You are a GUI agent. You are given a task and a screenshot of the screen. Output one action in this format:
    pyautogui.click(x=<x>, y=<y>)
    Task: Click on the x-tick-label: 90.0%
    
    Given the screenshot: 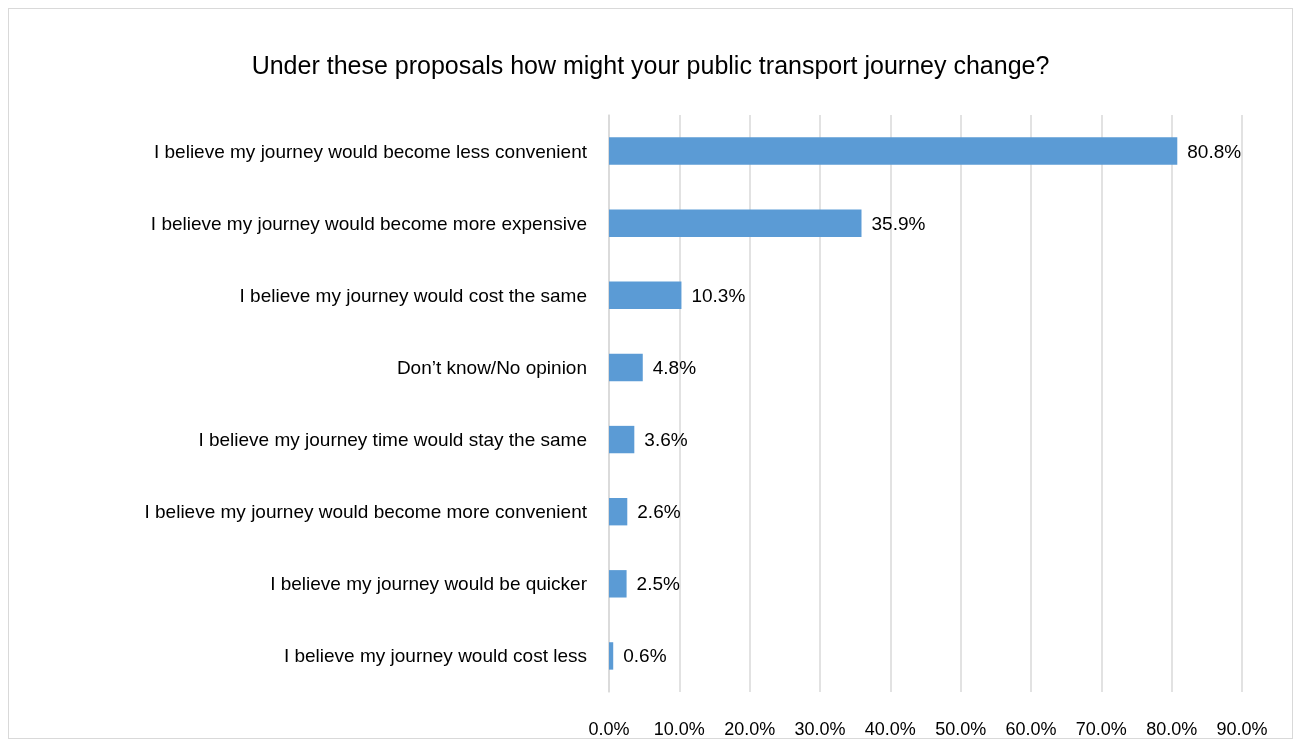 What is the action you would take?
    pyautogui.click(x=1242, y=729)
    